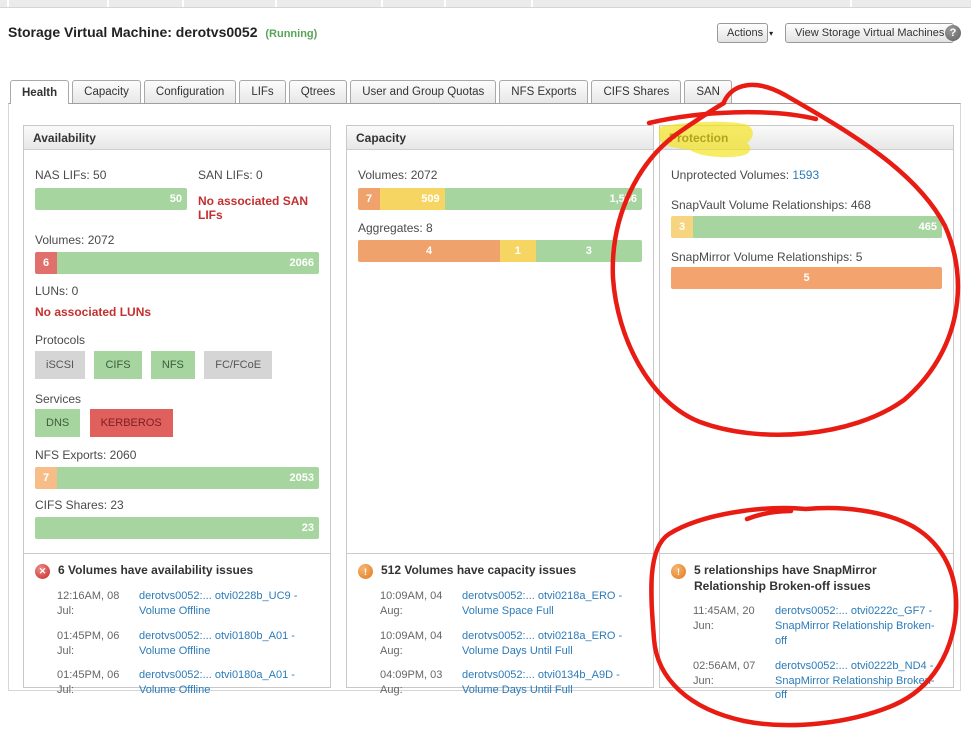 This screenshot has height=732, width=971. Describe the element at coordinates (806, 138) in the screenshot. I see `protection-panel-title: Protection` at that location.